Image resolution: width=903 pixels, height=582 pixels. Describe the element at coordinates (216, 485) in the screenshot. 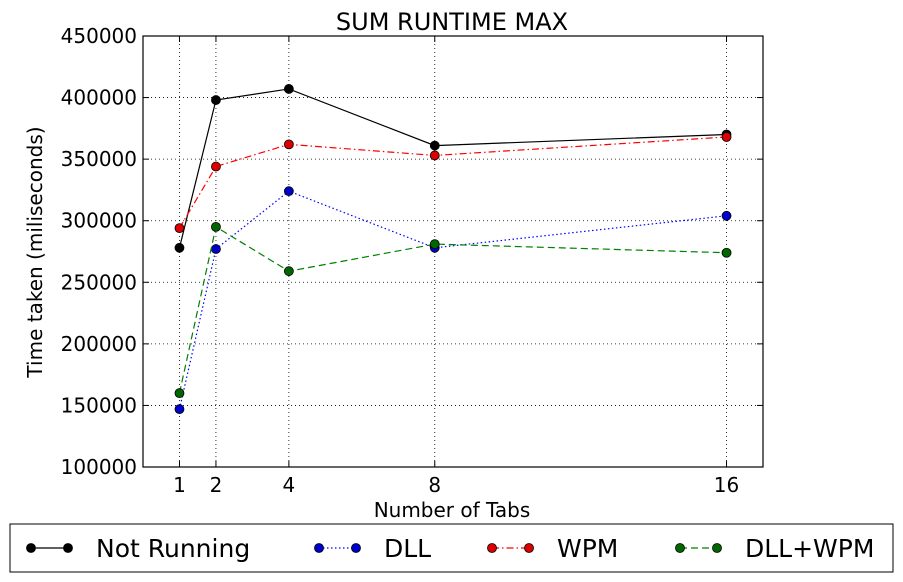

I see `x-tick-label: 2` at that location.